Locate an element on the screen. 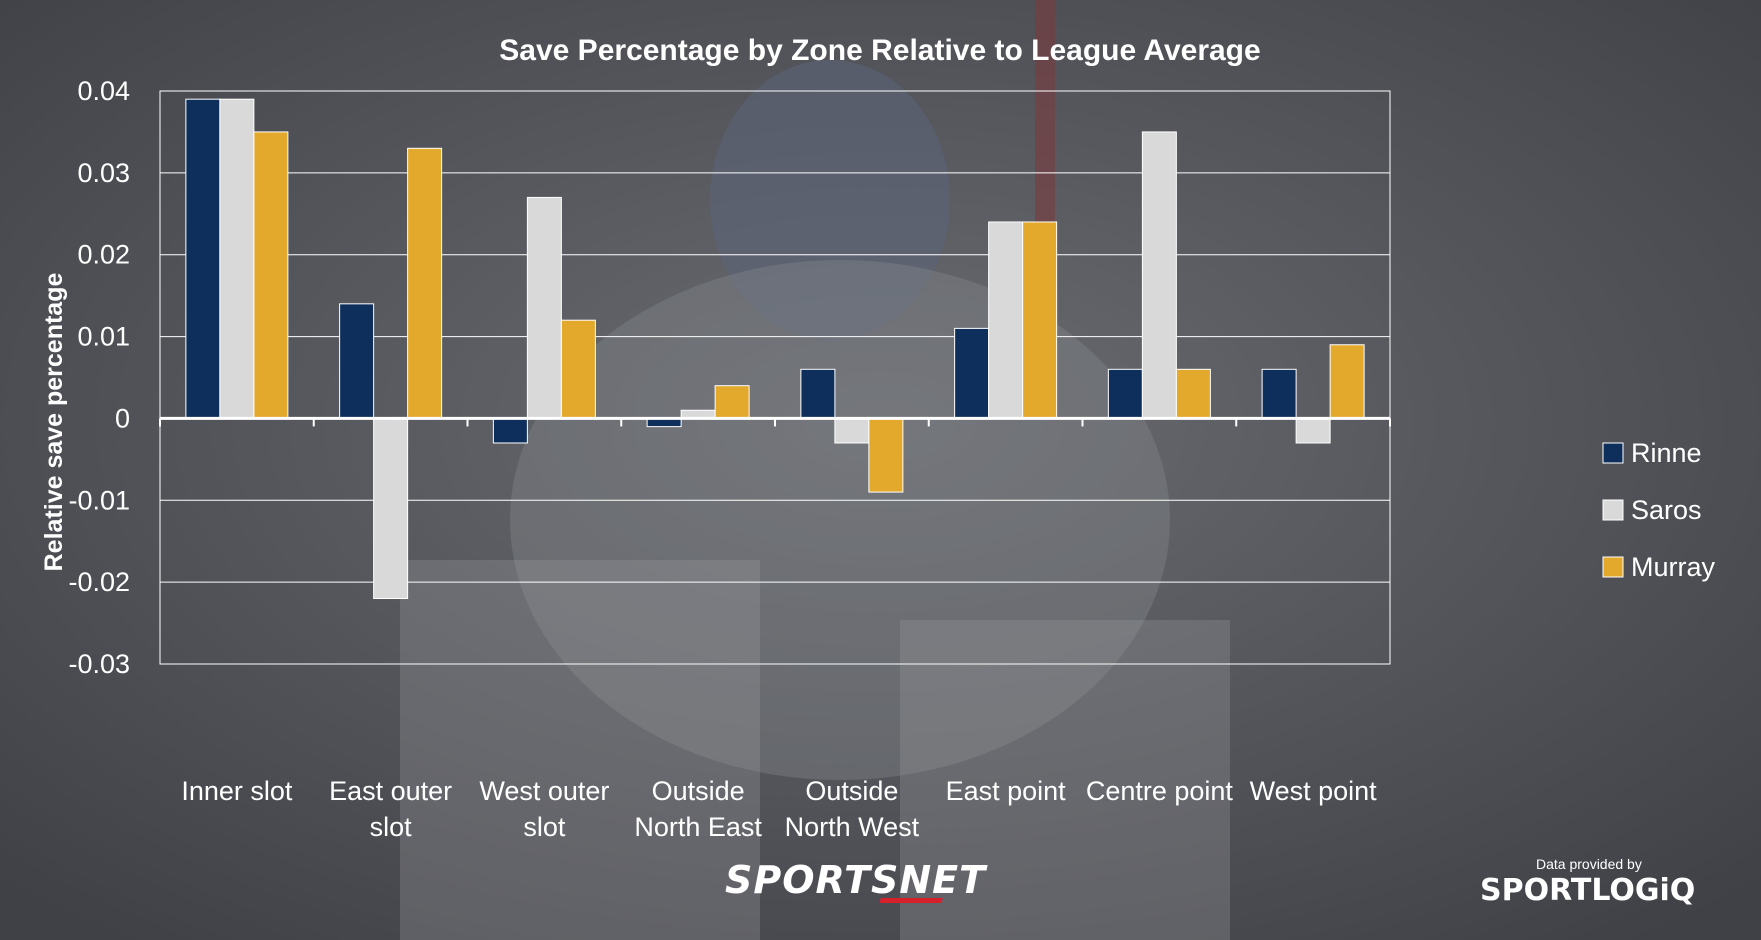 The width and height of the screenshot is (1761, 940). sportsnet-logo: SPORTSNET is located at coordinates (856, 880).